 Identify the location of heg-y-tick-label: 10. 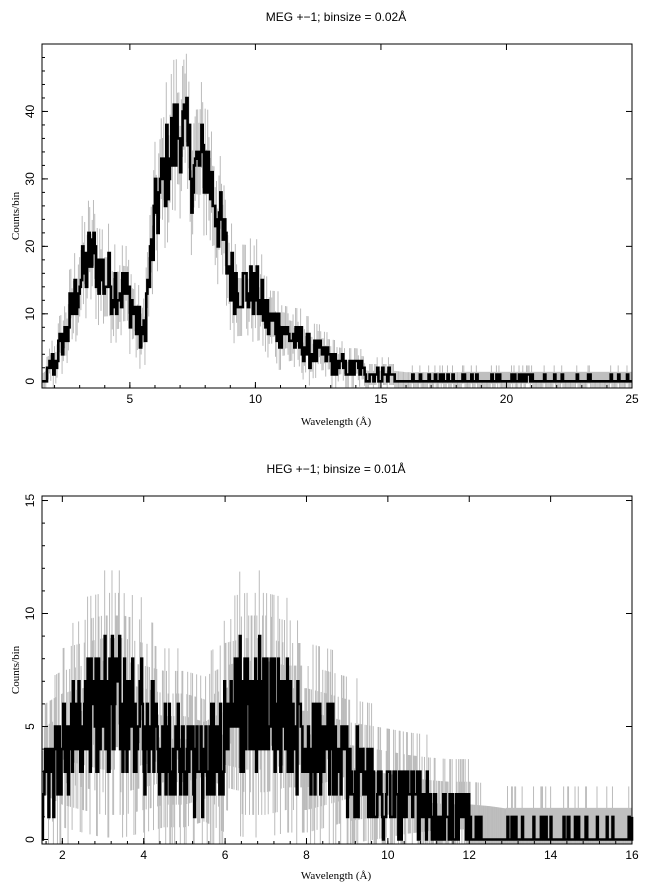
(30, 614).